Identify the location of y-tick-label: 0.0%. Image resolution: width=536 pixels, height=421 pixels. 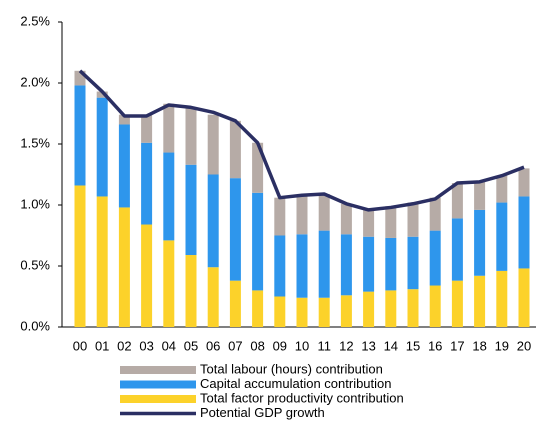
(35, 325).